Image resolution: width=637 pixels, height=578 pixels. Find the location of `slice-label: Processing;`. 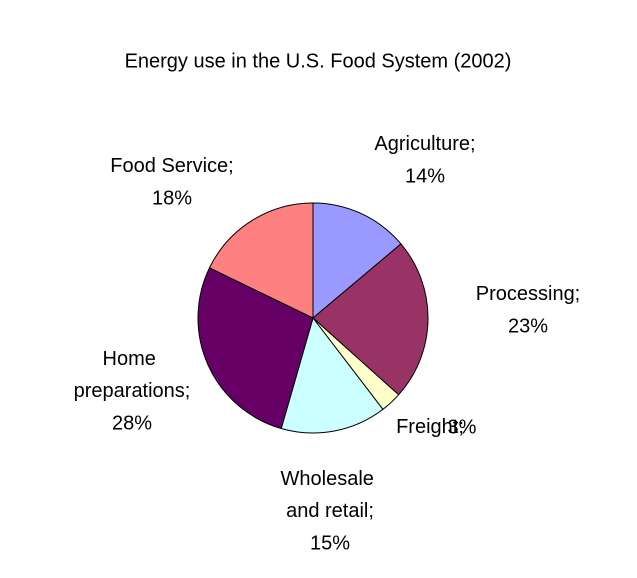

slice-label: Processing; is located at coordinates (528, 294).